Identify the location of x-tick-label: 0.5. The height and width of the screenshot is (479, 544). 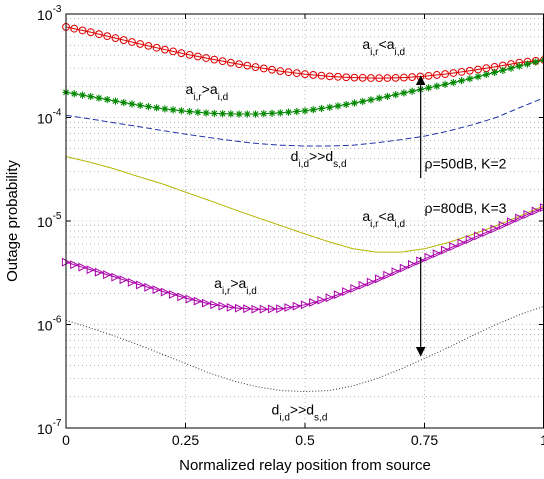
(305, 440).